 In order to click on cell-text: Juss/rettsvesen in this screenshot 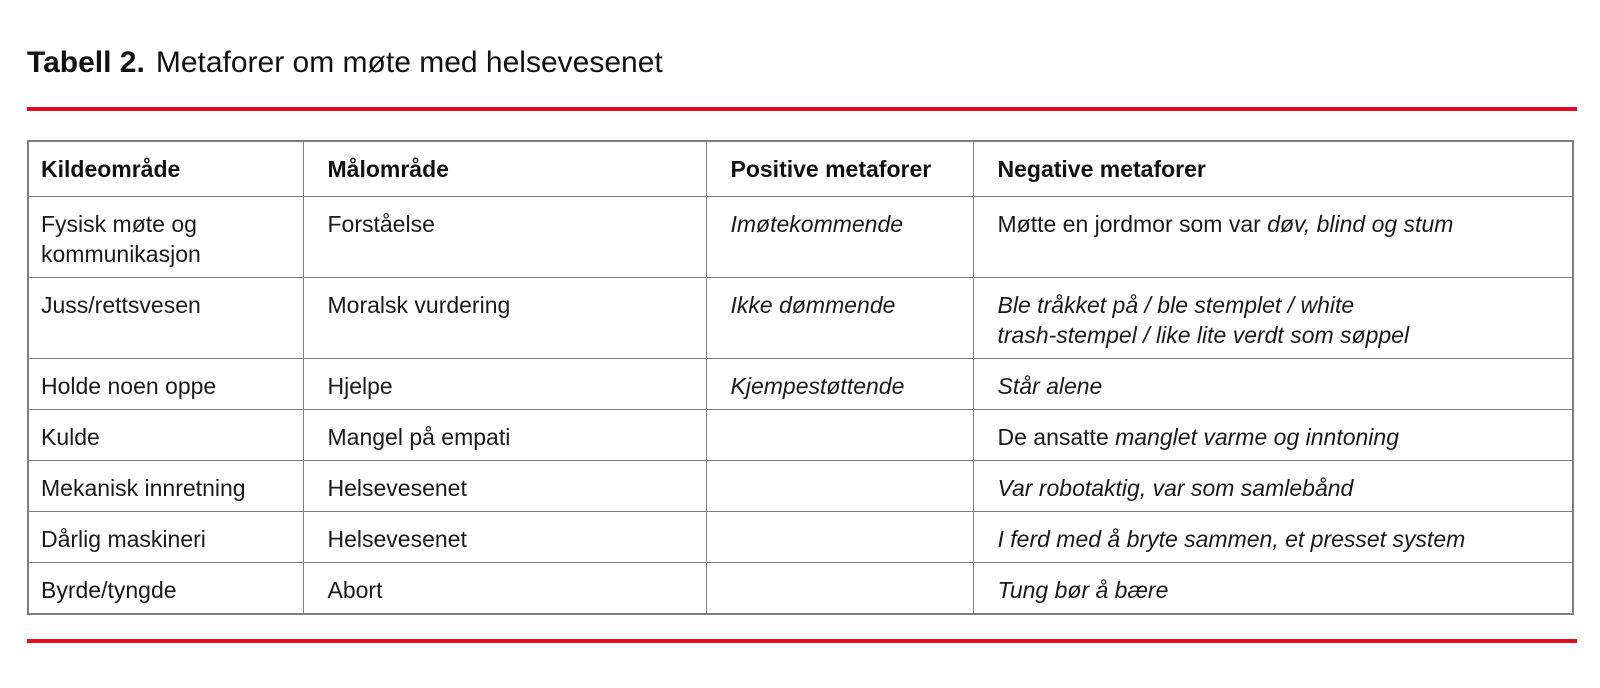, I will do `click(121, 304)`.